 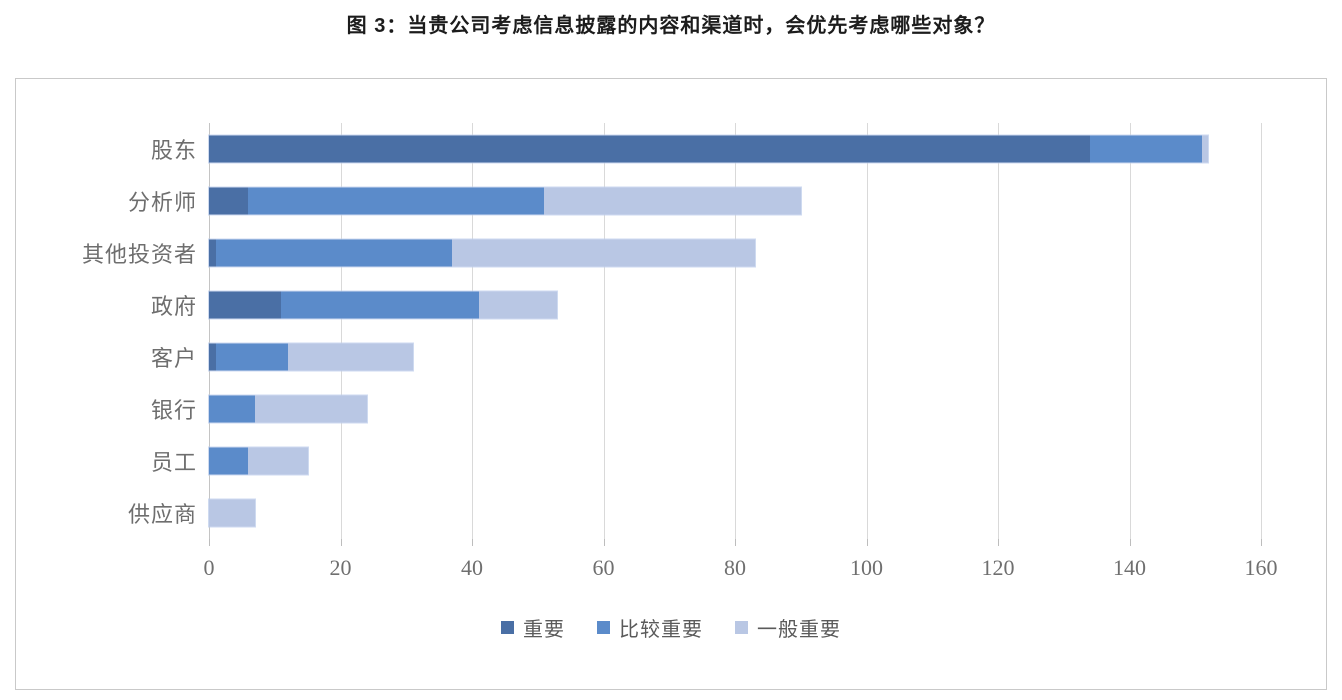 I want to click on category-label: 股东, so click(x=173, y=150).